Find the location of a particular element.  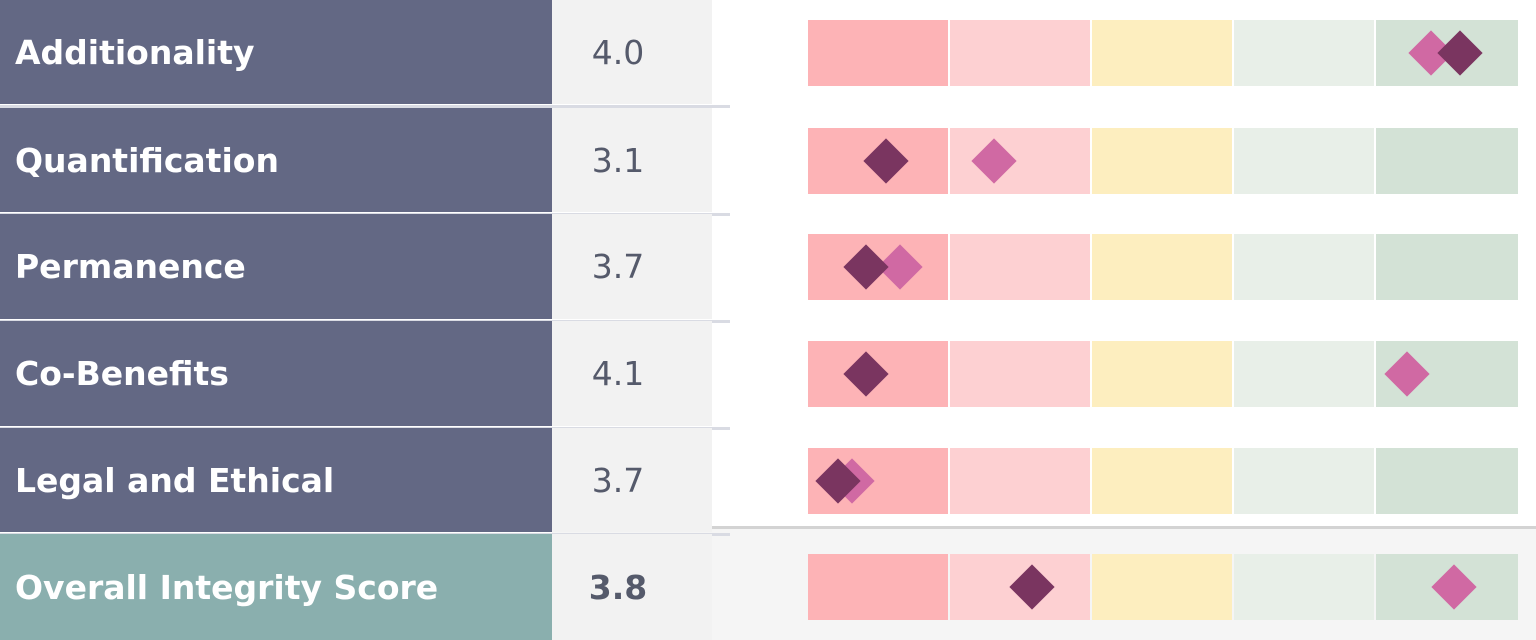

criterion-score: 3.1 is located at coordinates (632, 160).